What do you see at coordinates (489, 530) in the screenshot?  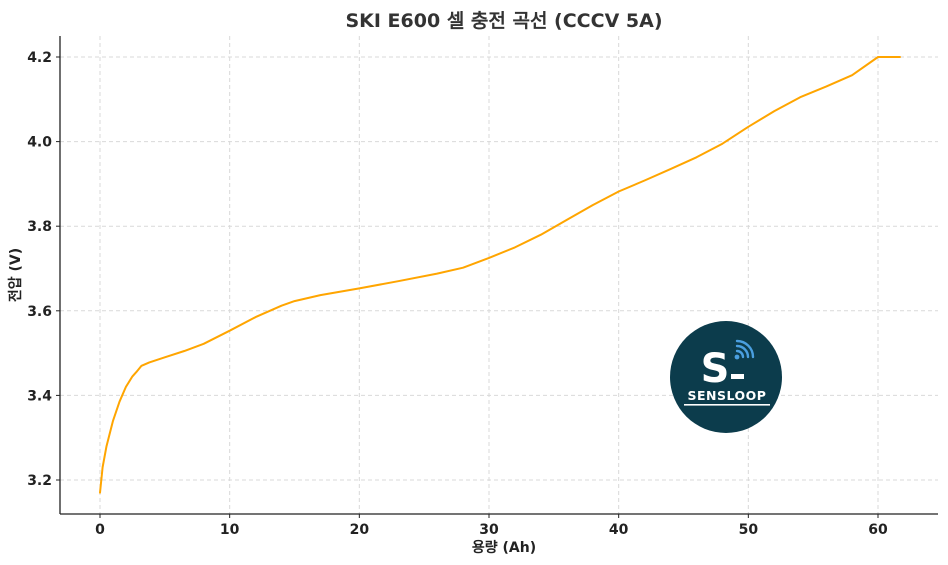 I see `x-tick-label: 30` at bounding box center [489, 530].